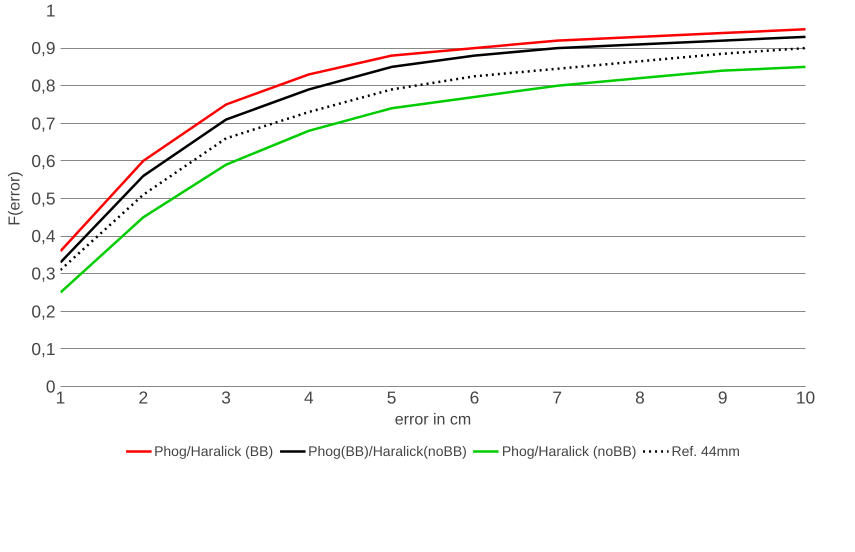 This screenshot has height=552, width=855. I want to click on y-tick-label: 0,9, so click(43, 48).